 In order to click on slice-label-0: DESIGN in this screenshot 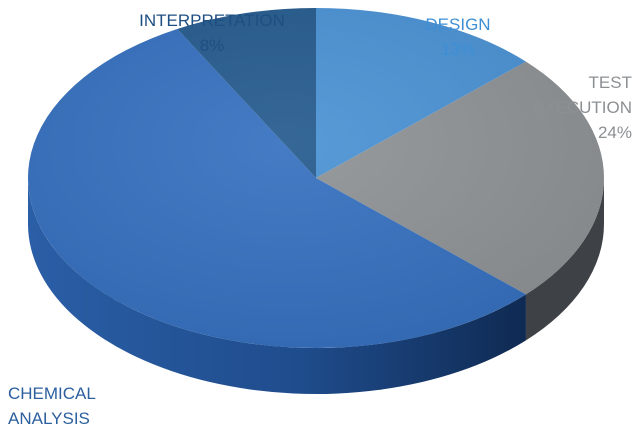, I will do `click(457, 24)`.